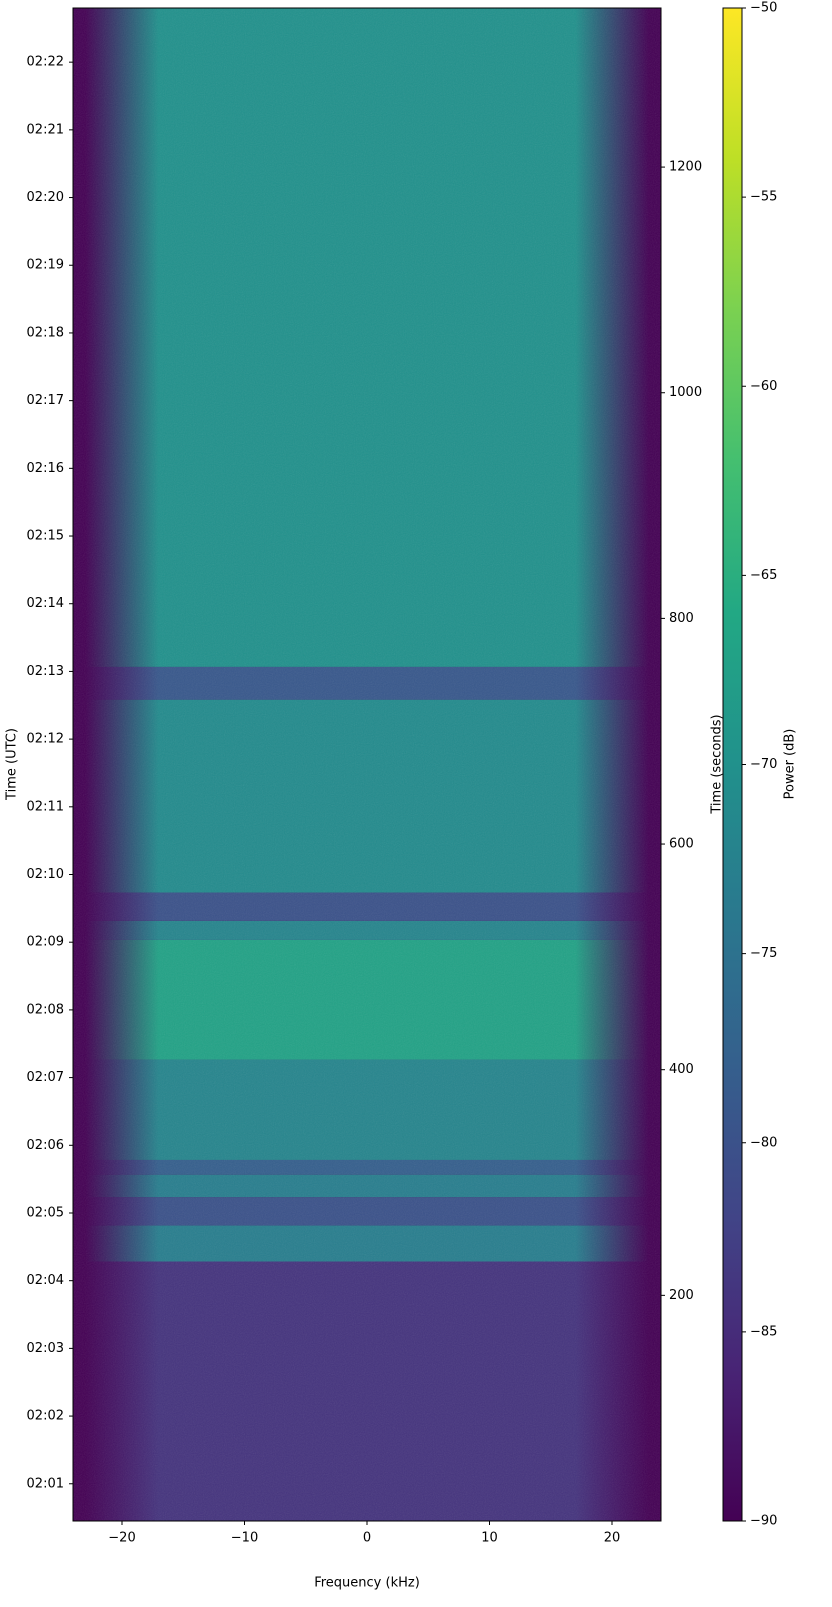  I want to click on colorbar-tick-label: −55, so click(763, 197).